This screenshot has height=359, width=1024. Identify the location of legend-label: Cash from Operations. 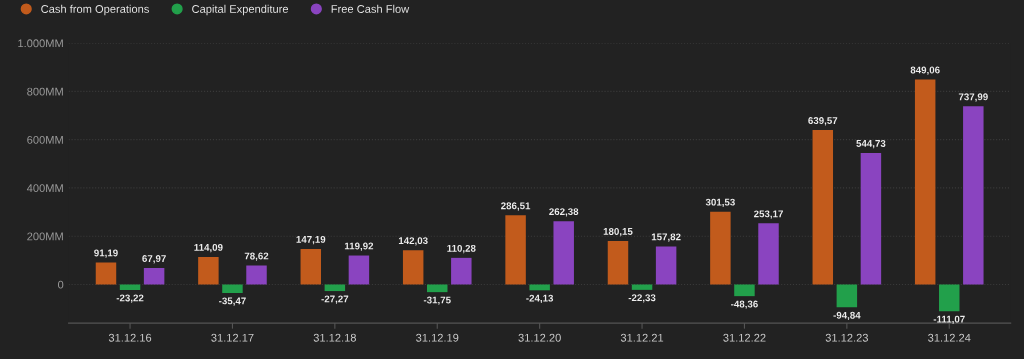
(95, 10).